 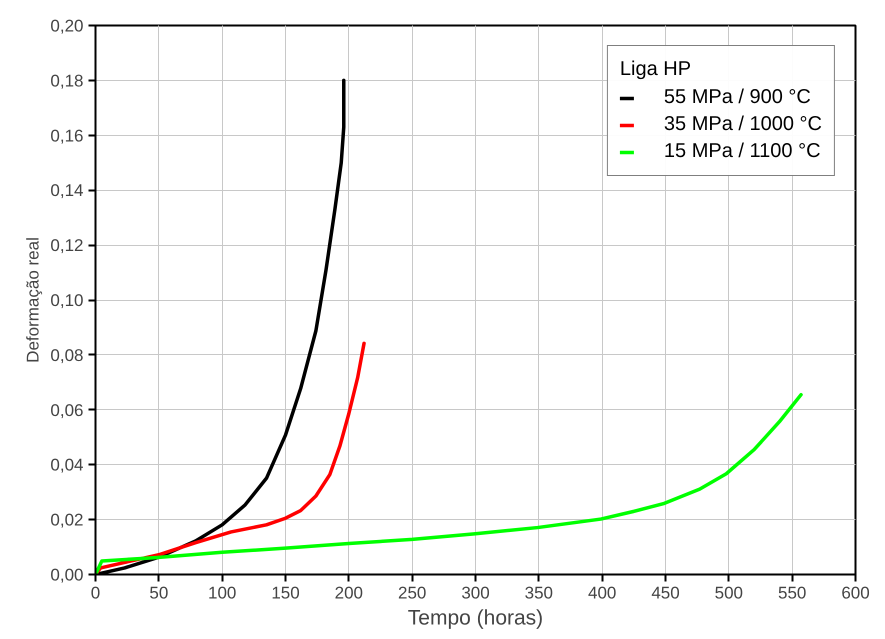 I want to click on x-tick-label: 0, so click(x=95, y=593).